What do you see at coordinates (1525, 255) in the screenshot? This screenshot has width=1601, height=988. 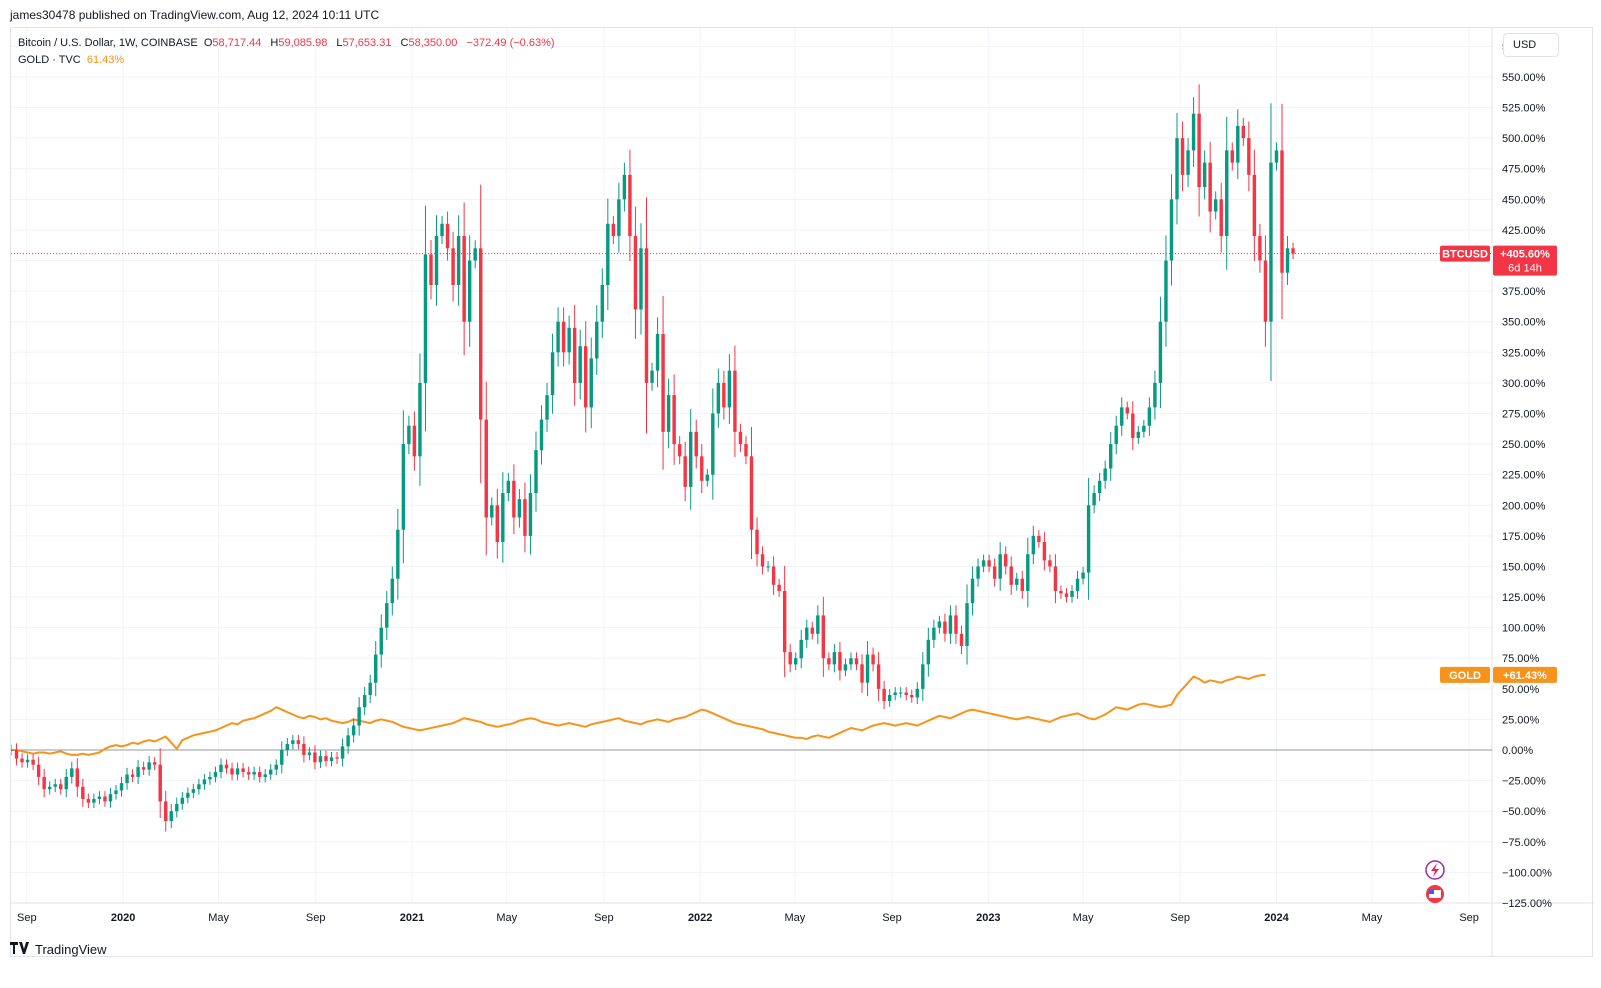 I see `series-value-text: +405.60%` at bounding box center [1525, 255].